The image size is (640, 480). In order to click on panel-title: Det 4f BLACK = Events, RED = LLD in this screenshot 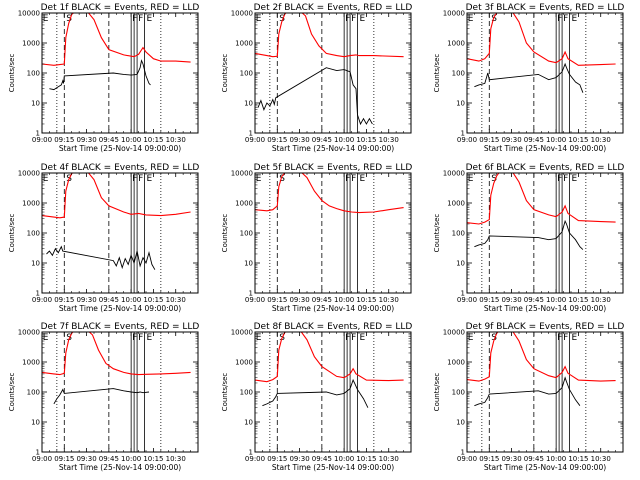, I will do `click(120, 168)`.